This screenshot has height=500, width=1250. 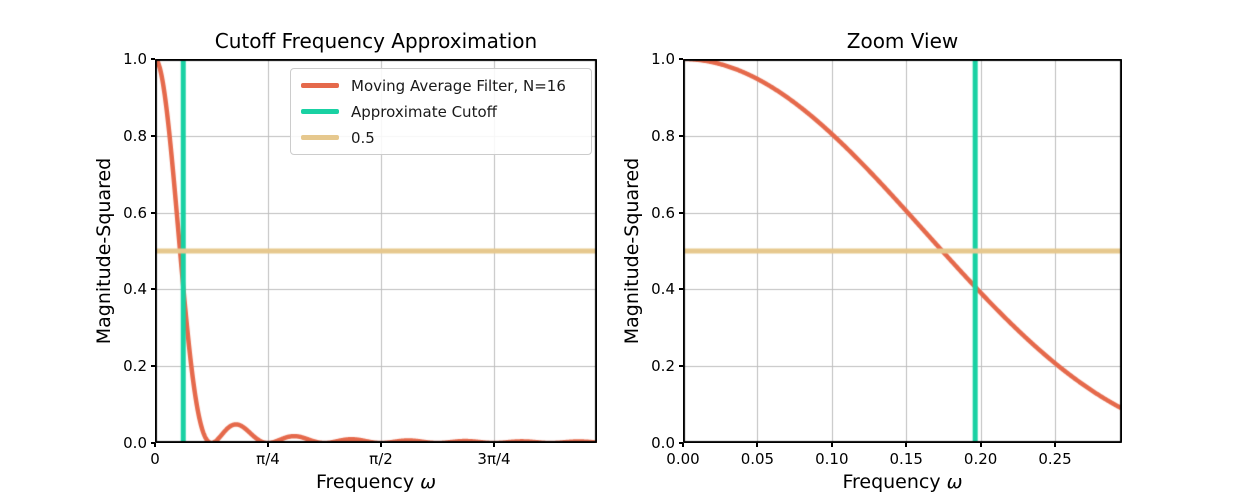 What do you see at coordinates (980, 459) in the screenshot?
I see `x-tick-label: 0.20` at bounding box center [980, 459].